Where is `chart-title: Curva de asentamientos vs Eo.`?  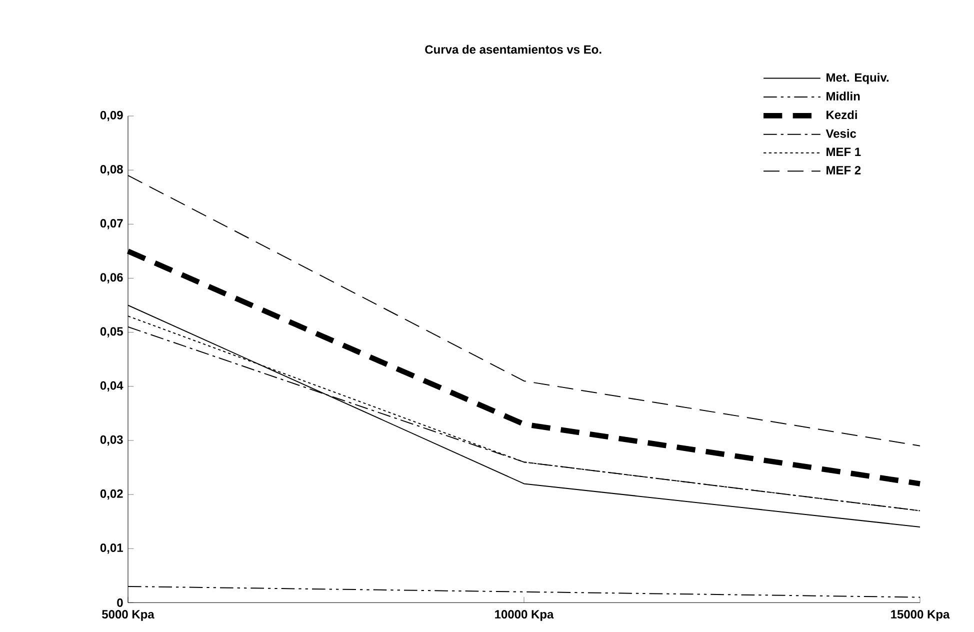
chart-title: Curva de asentamientos vs Eo. is located at coordinates (513, 49).